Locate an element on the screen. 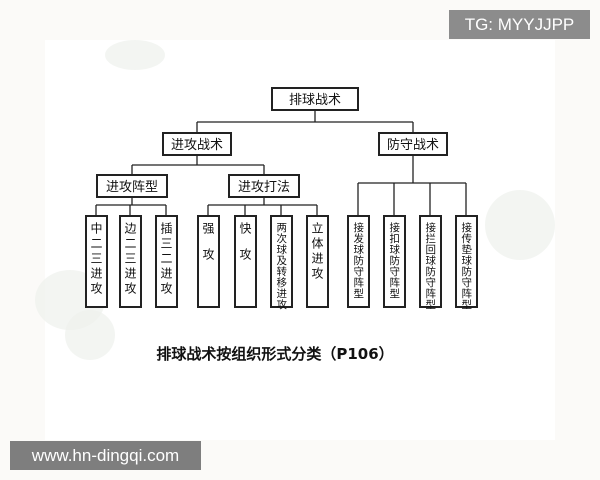  leaf-node-box: 接扣球防守阵型 is located at coordinates (394, 261).